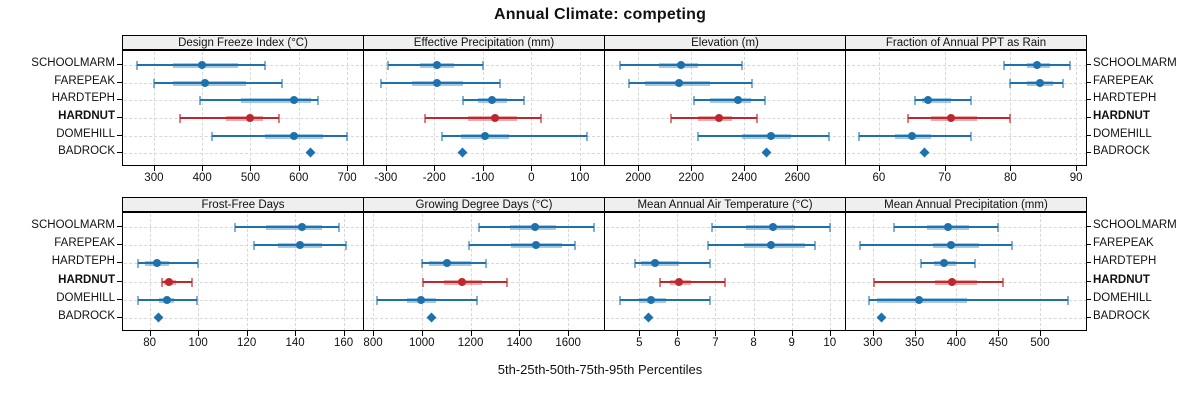 The width and height of the screenshot is (1200, 400). Describe the element at coordinates (677, 343) in the screenshot. I see `axis-tick-label: 6` at that location.